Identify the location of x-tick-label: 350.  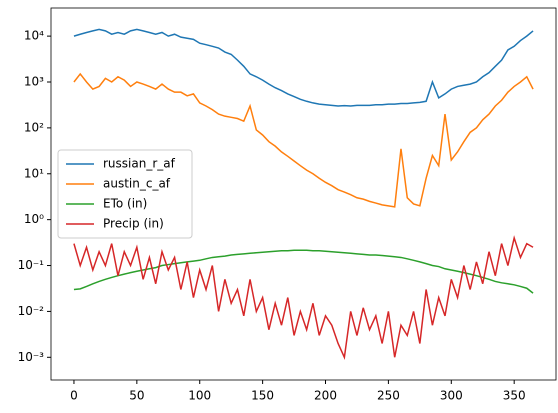
(514, 396).